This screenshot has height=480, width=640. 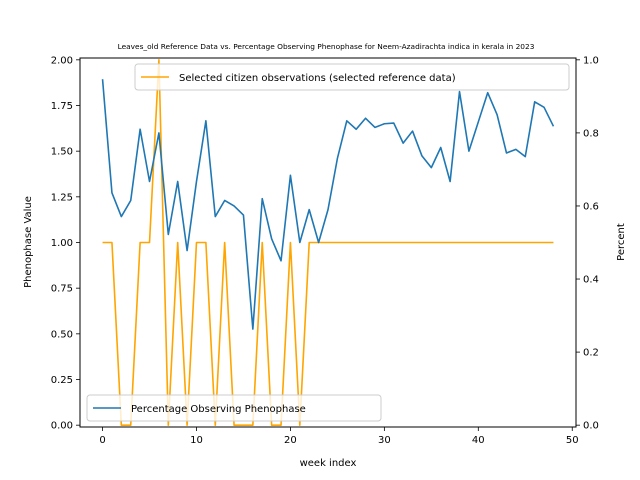 What do you see at coordinates (62, 289) in the screenshot?
I see `y-left-tick-label: 0.75` at bounding box center [62, 289].